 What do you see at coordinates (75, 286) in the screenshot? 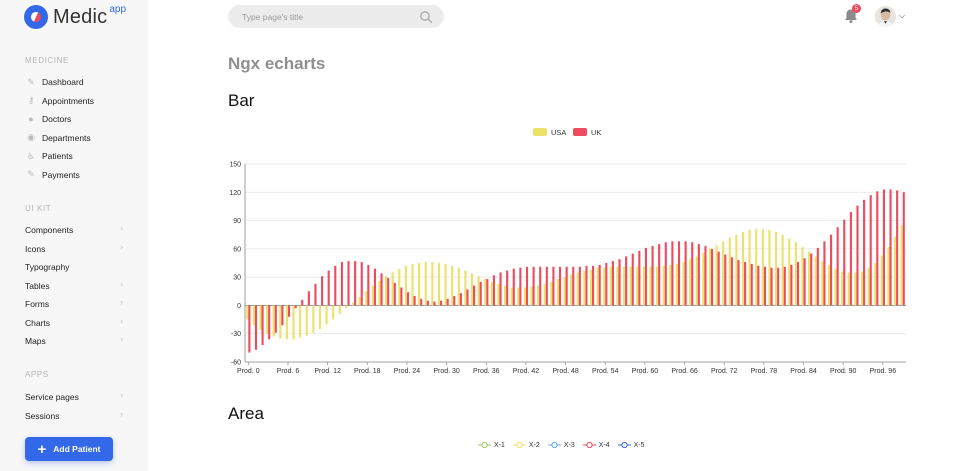
I see `sidebar-item-tables: Tables ›` at bounding box center [75, 286].